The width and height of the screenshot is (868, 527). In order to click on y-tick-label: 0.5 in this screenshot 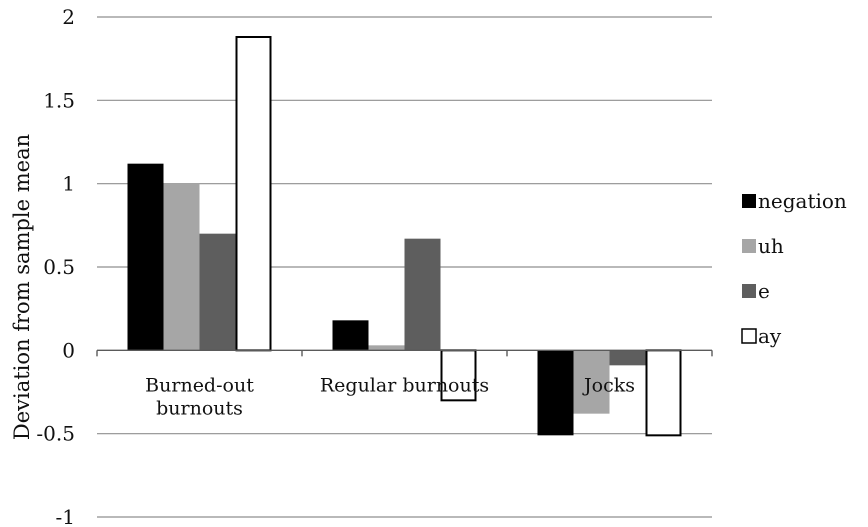, I will do `click(59, 267)`.